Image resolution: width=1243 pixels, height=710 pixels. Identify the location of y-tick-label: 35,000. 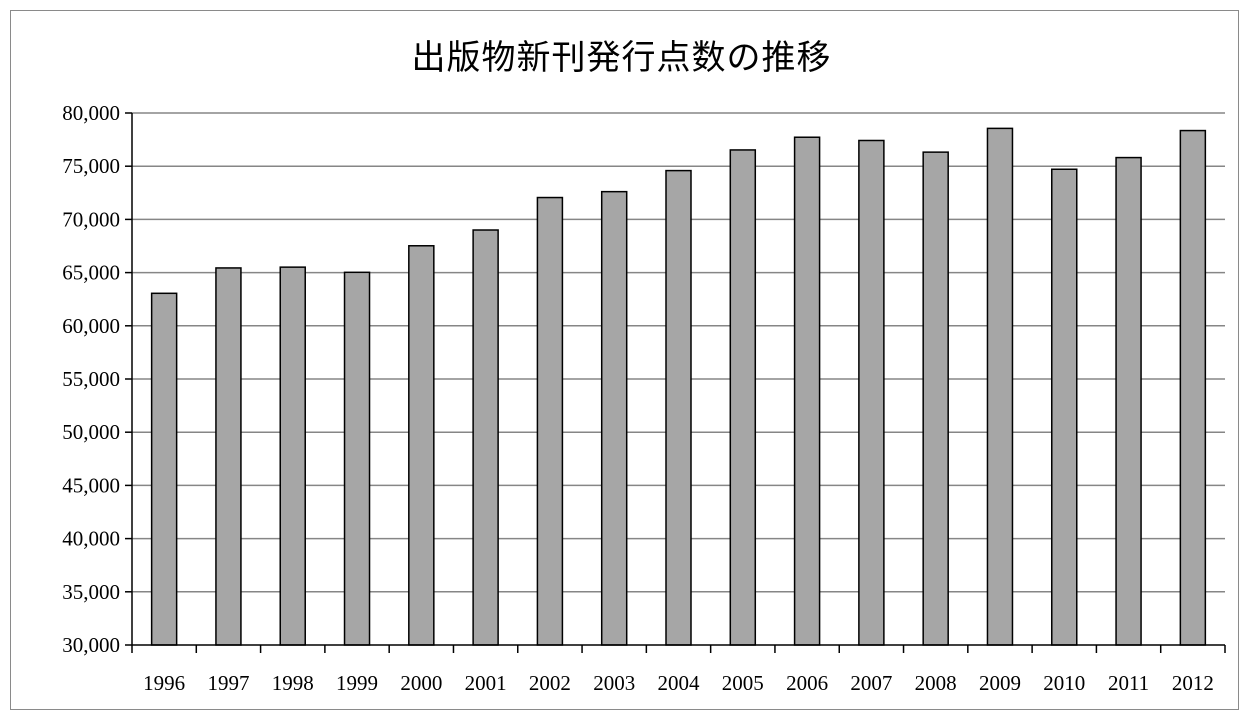
(91, 592).